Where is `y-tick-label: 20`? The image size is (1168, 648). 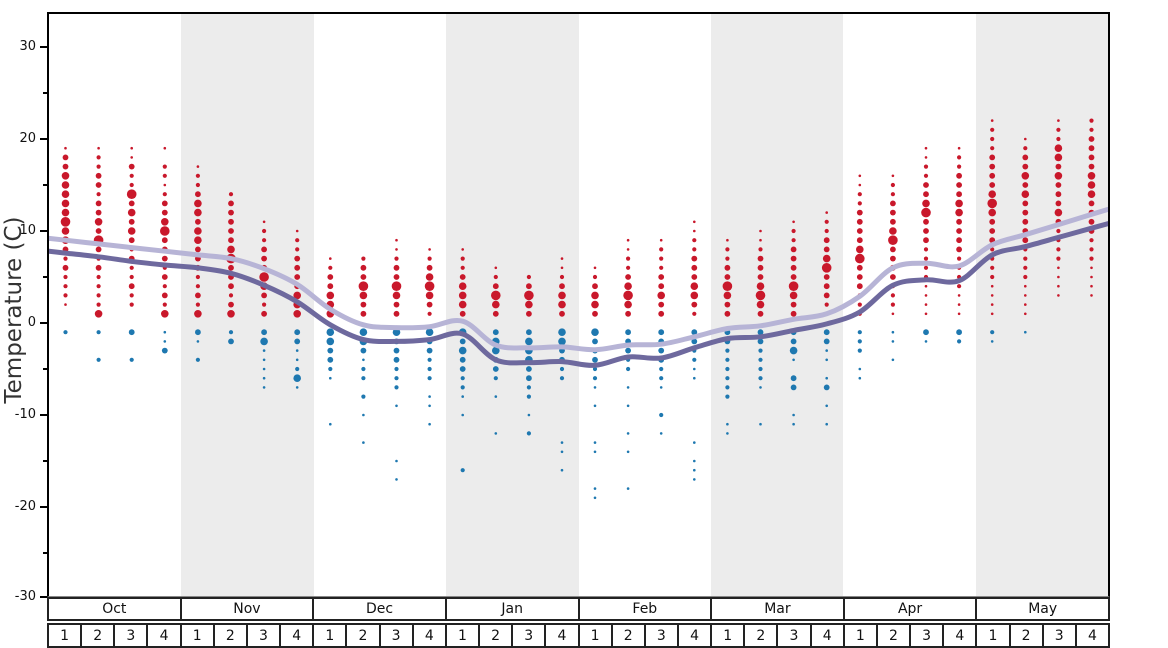 y-tick-label: 20 is located at coordinates (27, 138).